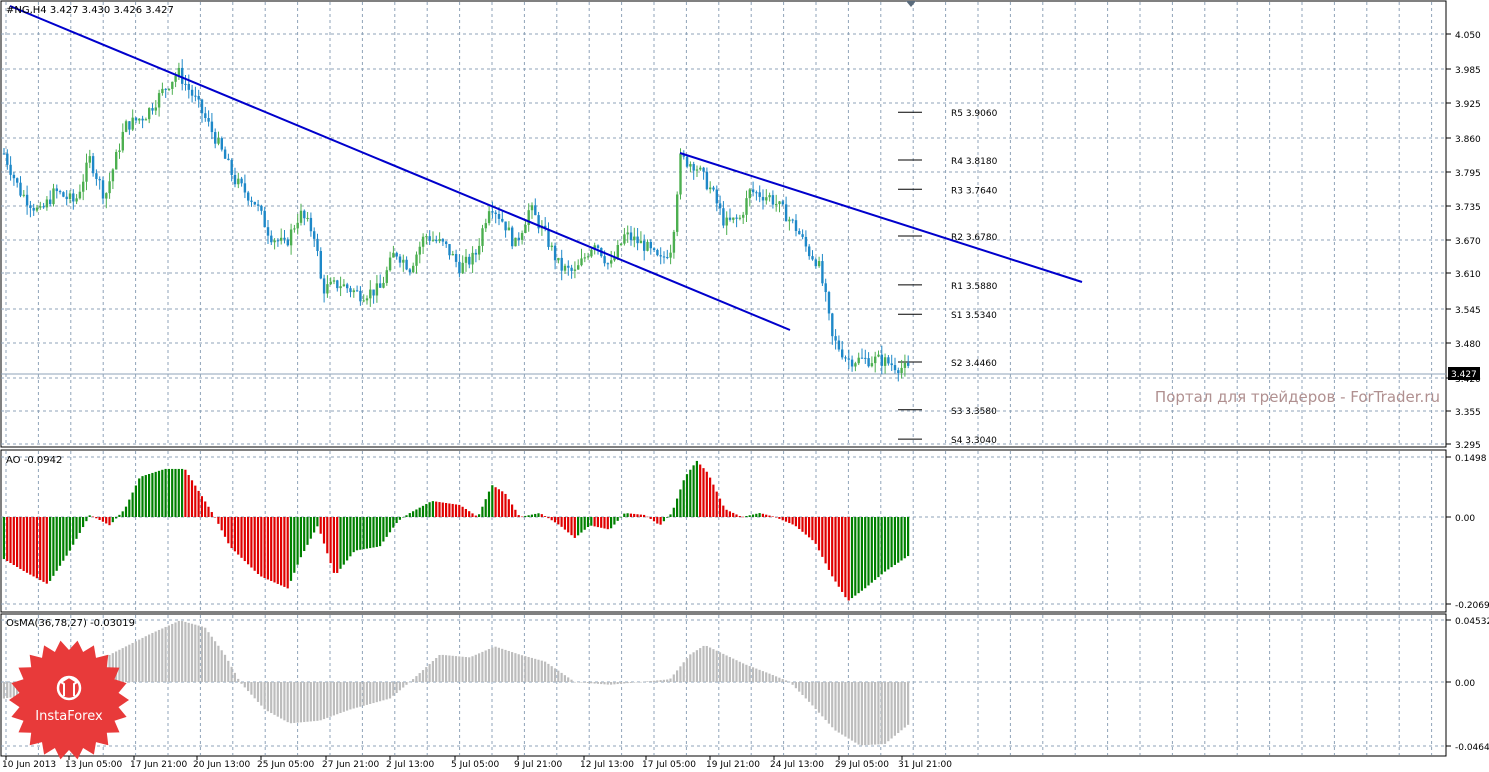 Image resolution: width=1489 pixels, height=772 pixels. I want to click on price-label: 3.985, so click(1468, 71).